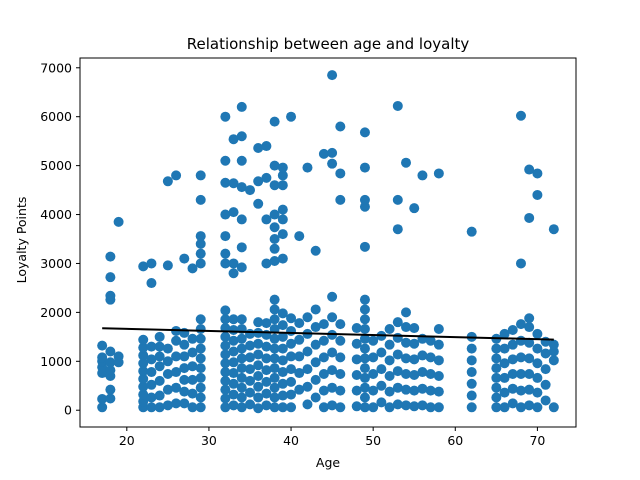  I want to click on x-tick-label: 50, so click(373, 440).